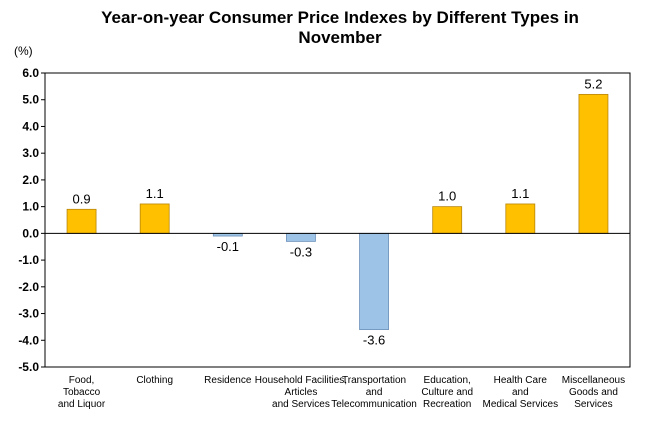 The height and width of the screenshot is (440, 660). What do you see at coordinates (520, 193) in the screenshot?
I see `value-label-6: 1.1` at bounding box center [520, 193].